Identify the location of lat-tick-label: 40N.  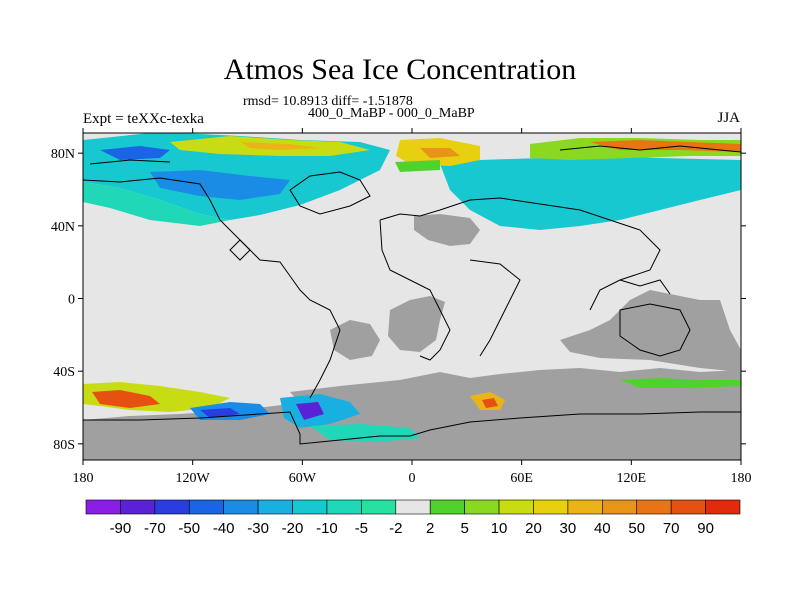
(63, 227).